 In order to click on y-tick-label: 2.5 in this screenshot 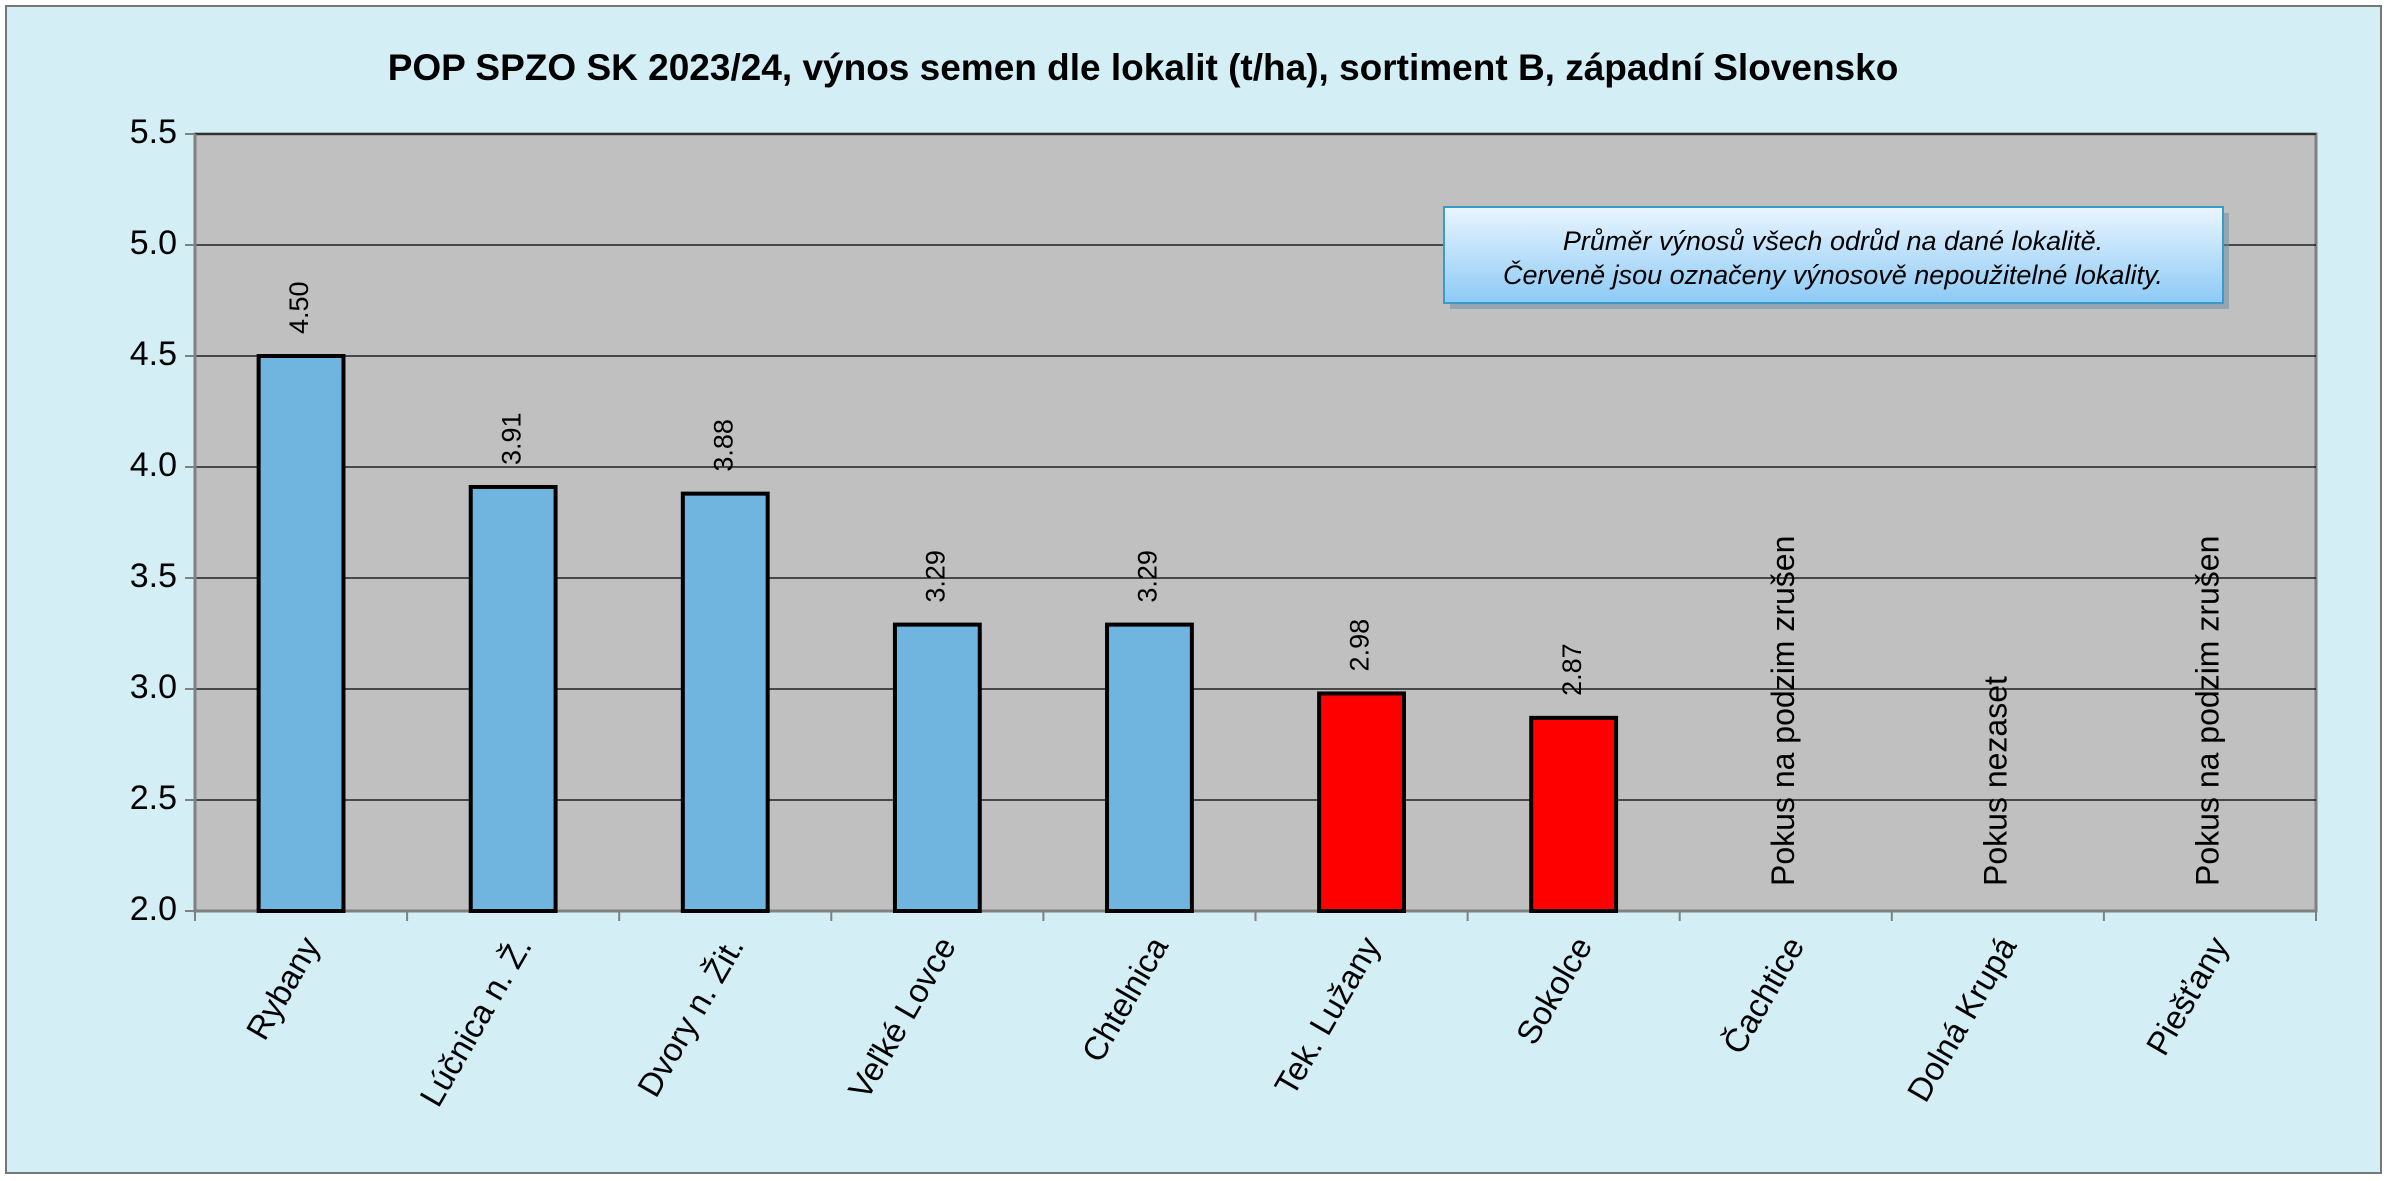, I will do `click(153, 798)`.